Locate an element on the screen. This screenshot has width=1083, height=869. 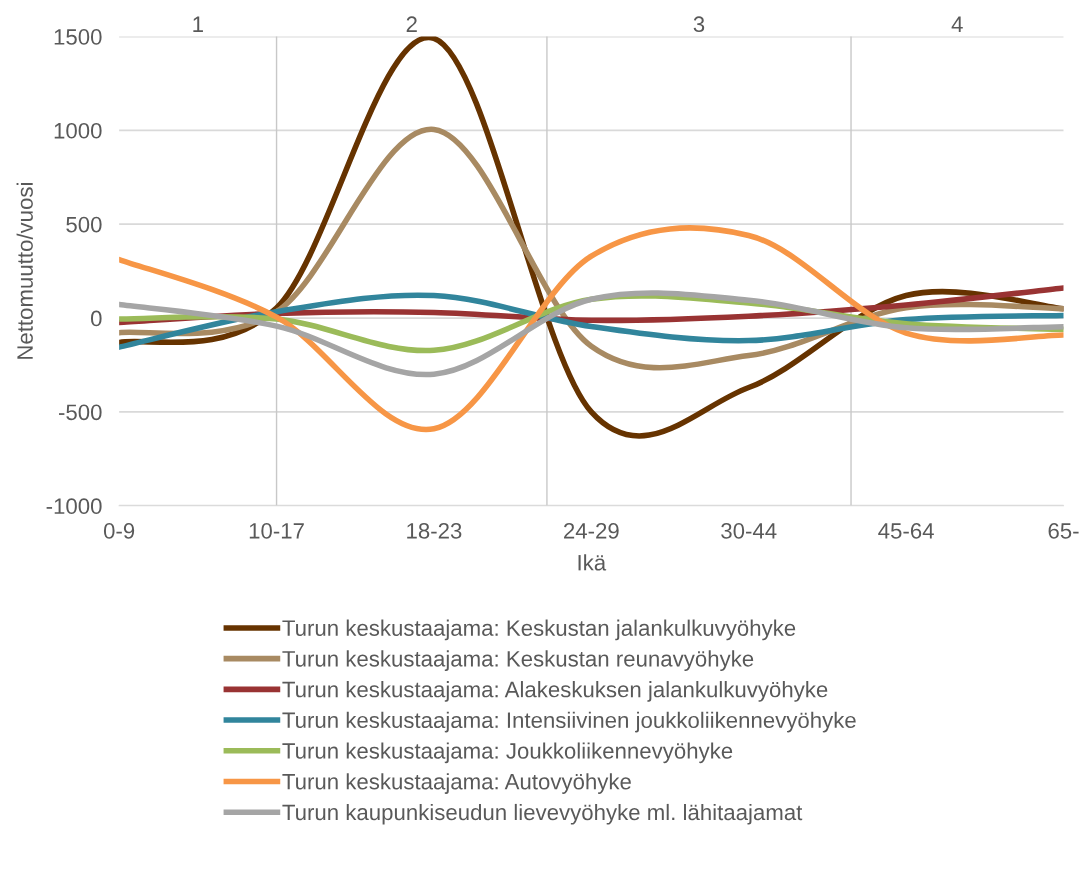
y-tick-label: -1000 is located at coordinates (74, 506).